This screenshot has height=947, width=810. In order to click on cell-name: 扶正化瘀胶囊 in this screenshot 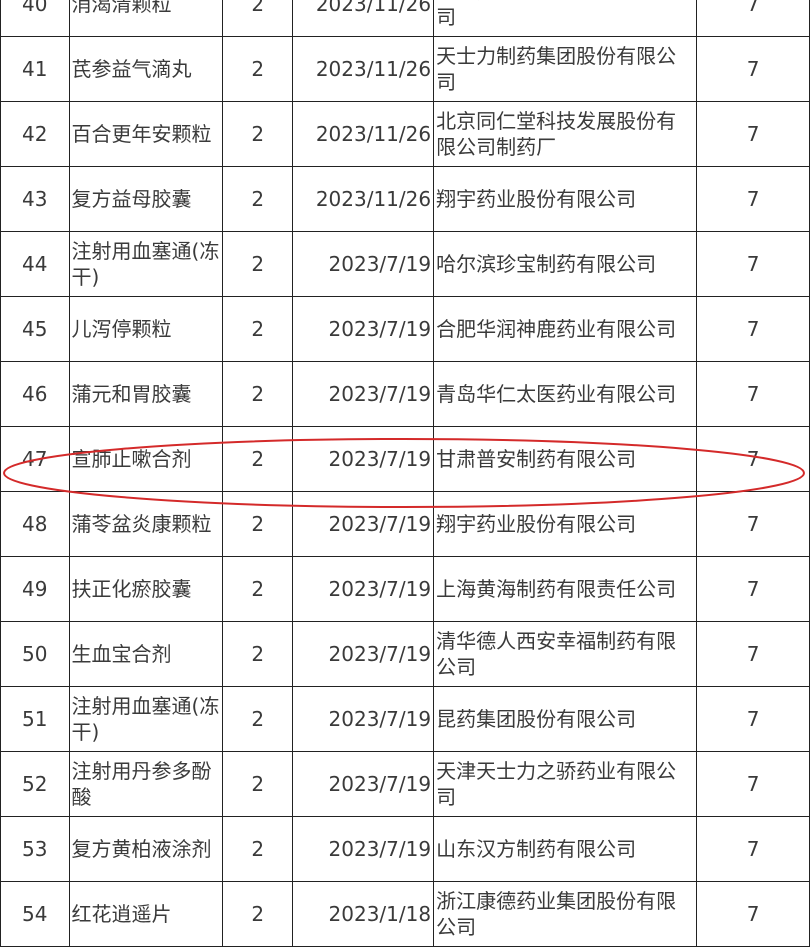, I will do `click(146, 589)`.